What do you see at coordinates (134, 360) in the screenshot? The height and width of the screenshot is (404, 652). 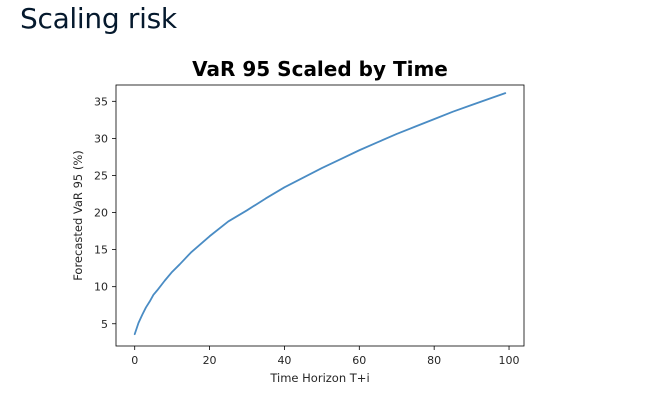 I see `x-tick-label: 0` at bounding box center [134, 360].